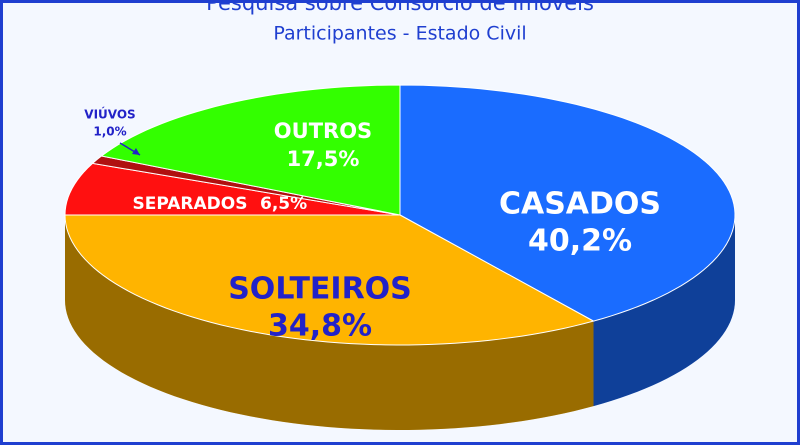 The image size is (800, 445). I want to click on value-label: 1,0%, so click(109, 132).